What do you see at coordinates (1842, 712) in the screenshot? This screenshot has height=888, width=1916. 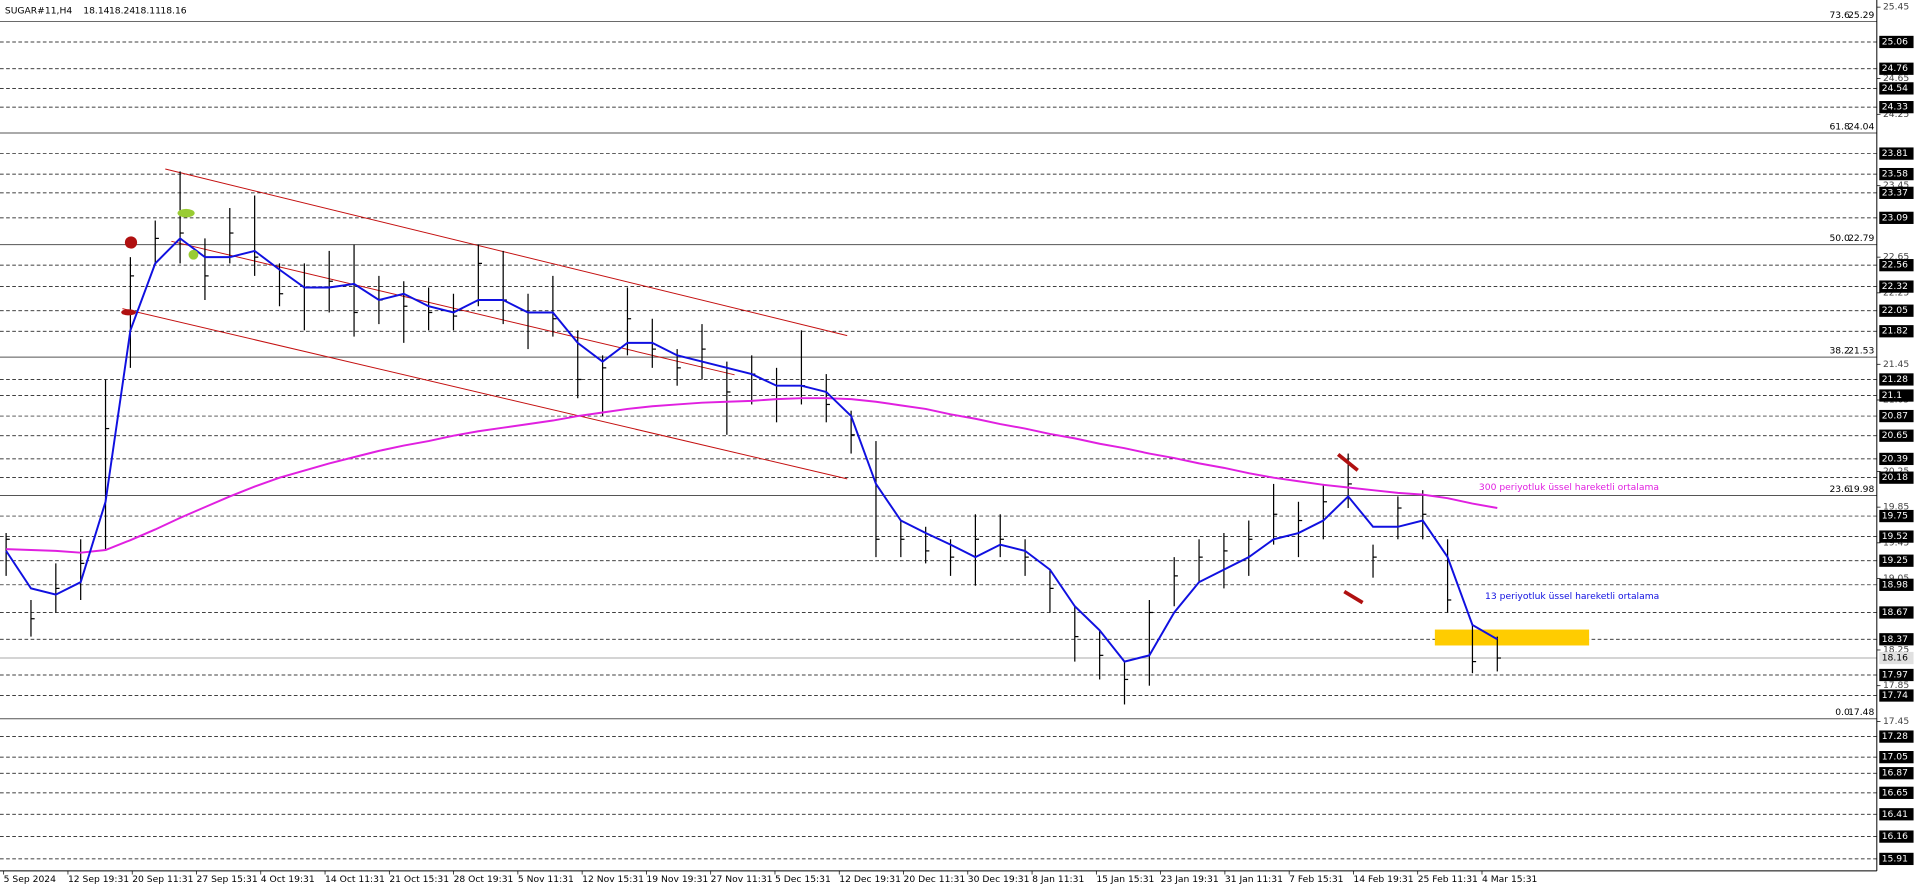 I see `fib-ratio: 0.0` at bounding box center [1842, 712].